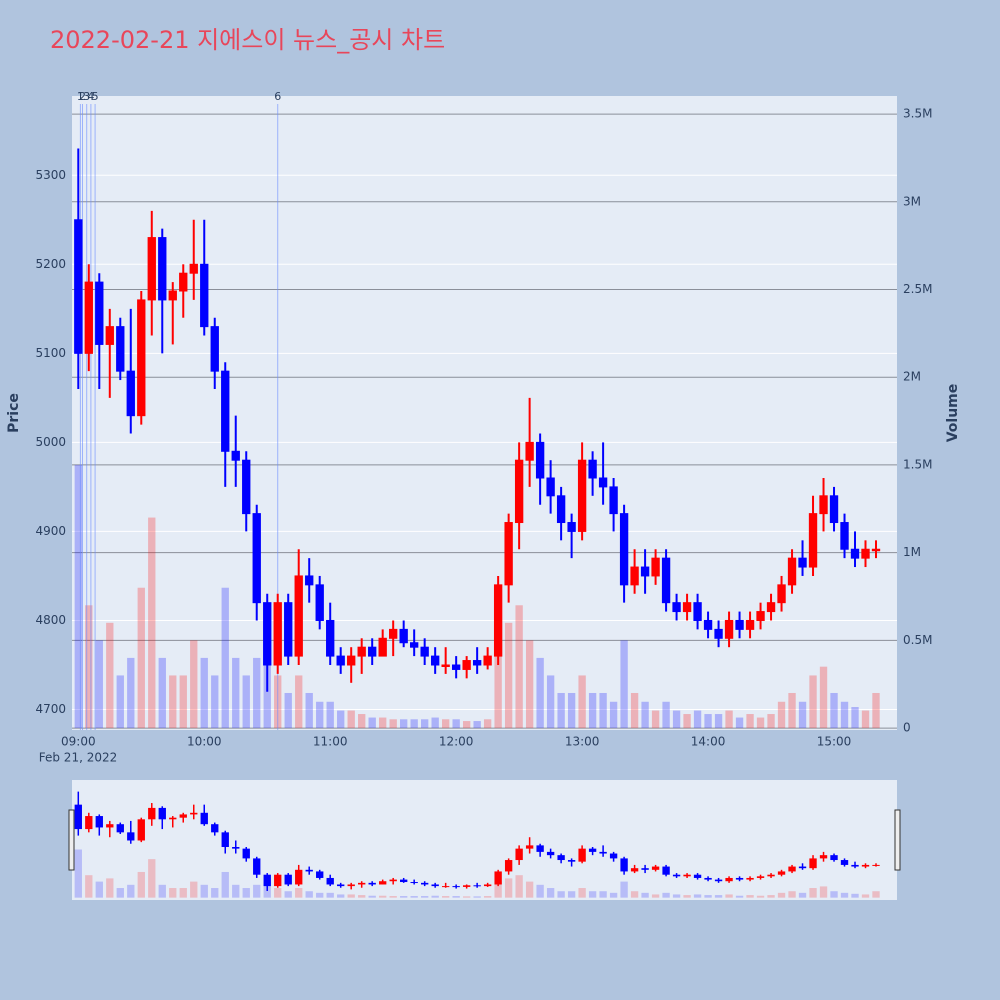 The image size is (1000, 1000). I want to click on annotation-label: 4, so click(90, 96).